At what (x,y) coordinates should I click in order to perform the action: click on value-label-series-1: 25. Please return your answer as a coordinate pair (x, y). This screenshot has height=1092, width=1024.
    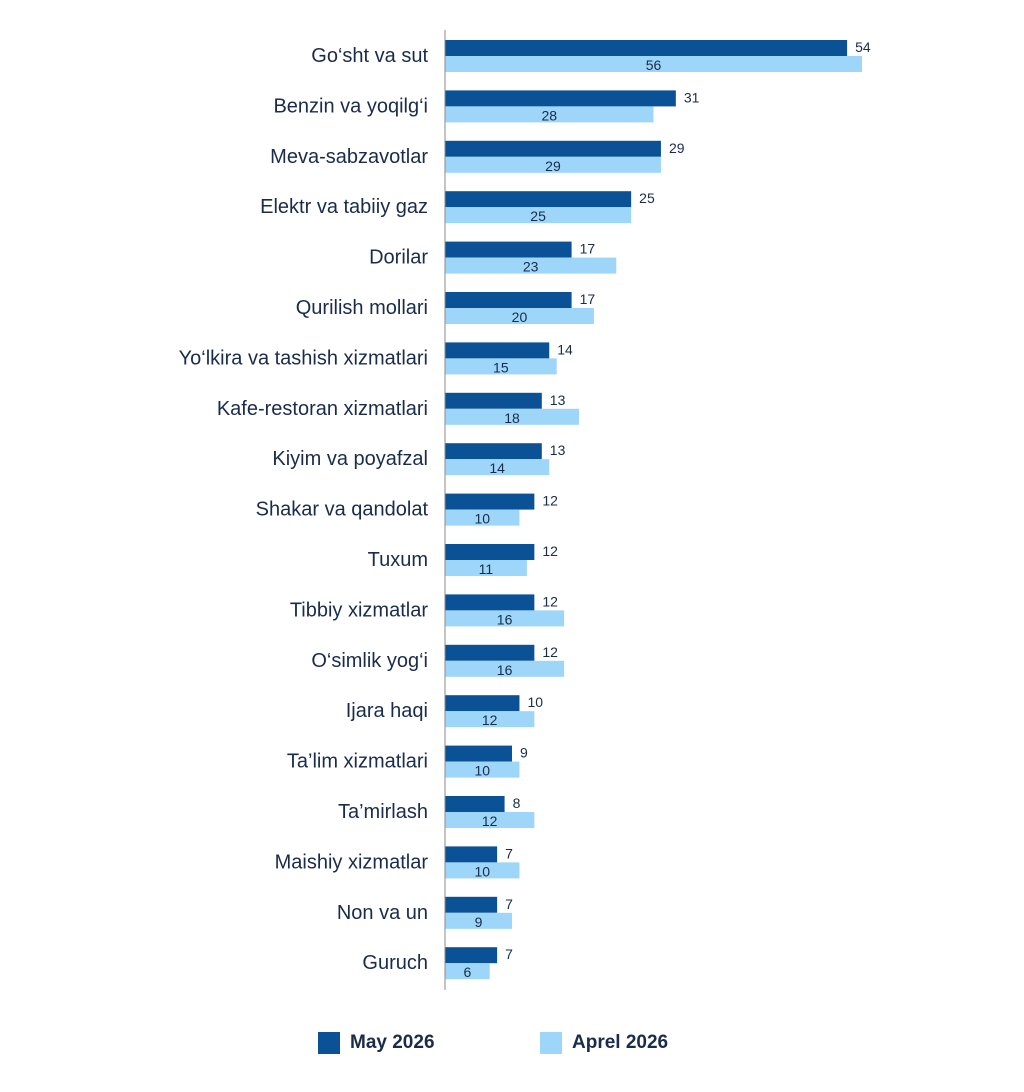
    Looking at the image, I should click on (647, 198).